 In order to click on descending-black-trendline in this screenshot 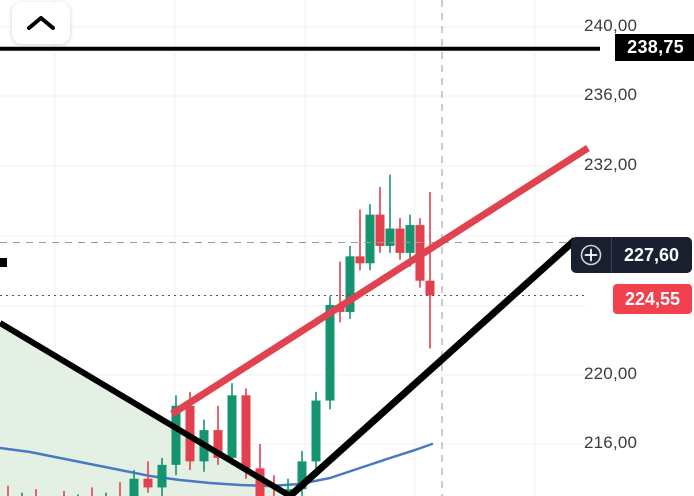, I will do `click(146, 408)`.